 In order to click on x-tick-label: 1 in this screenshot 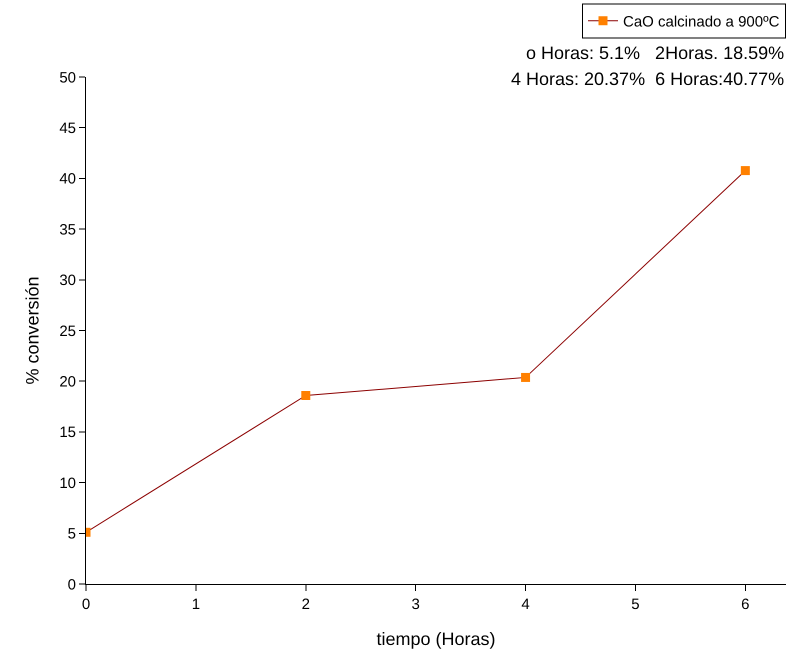, I will do `click(196, 604)`.